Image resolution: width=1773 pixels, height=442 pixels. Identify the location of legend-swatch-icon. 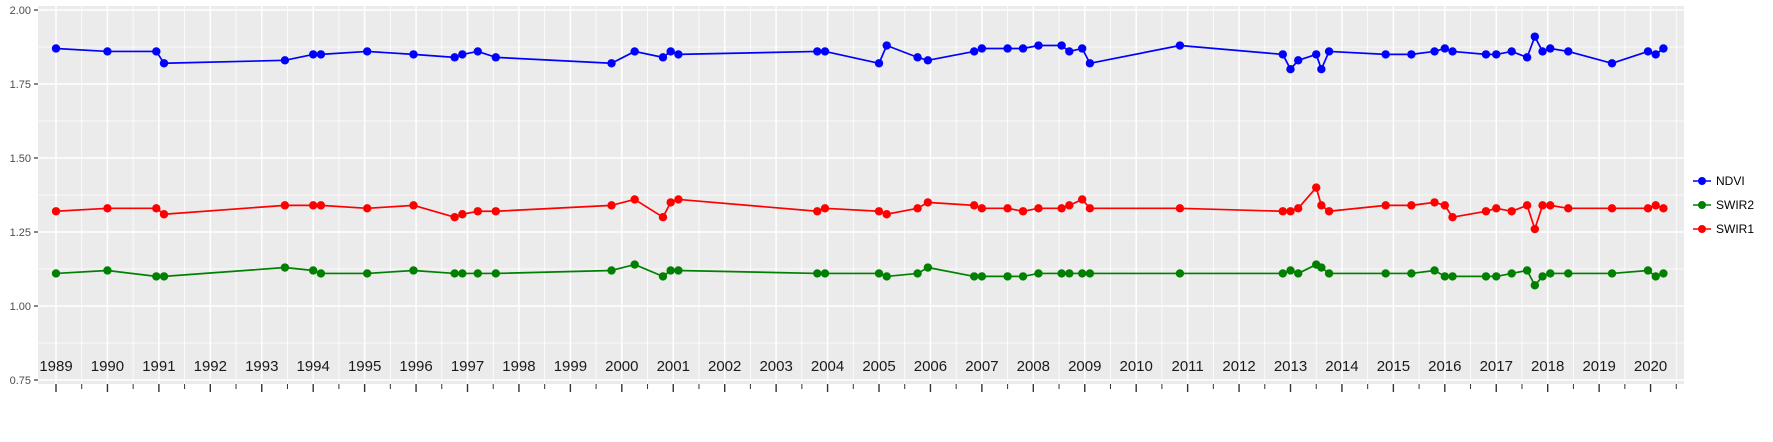
(1702, 229).